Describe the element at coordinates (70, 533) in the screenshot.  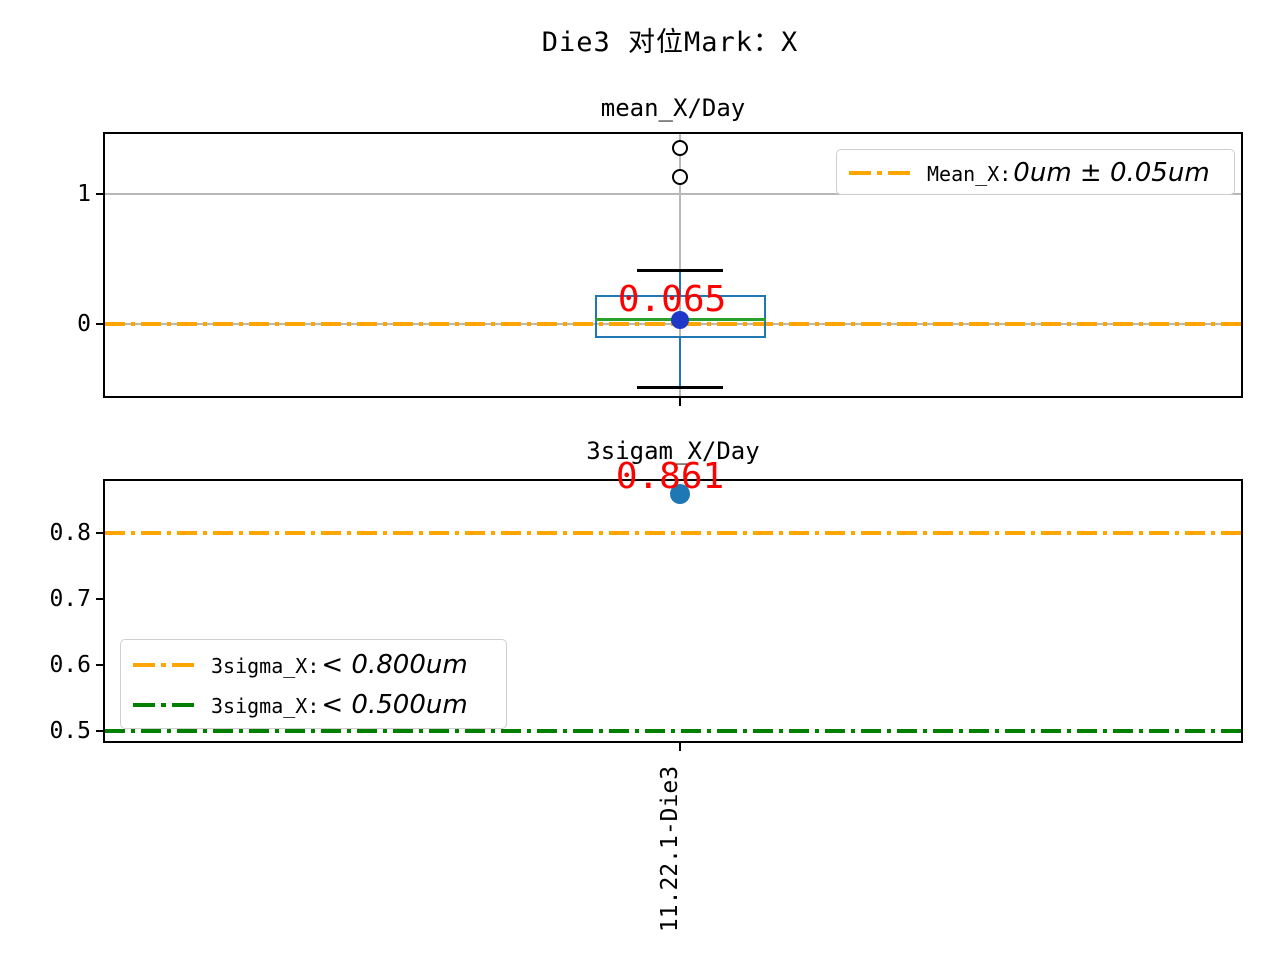
I see `ytick-label-08: 0.8` at that location.